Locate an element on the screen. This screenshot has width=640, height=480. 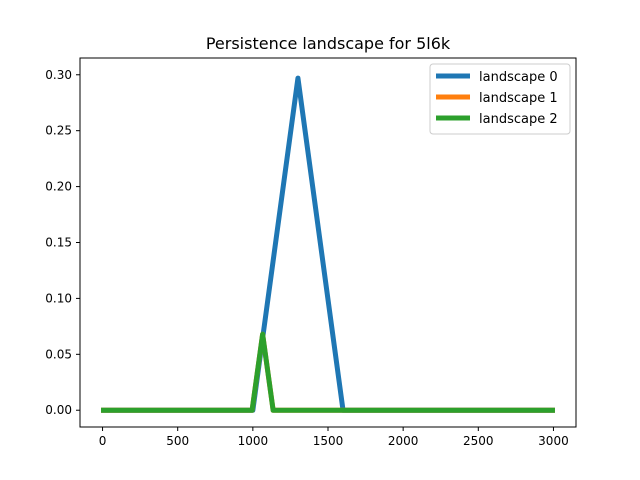
x-tick-label: 3000 is located at coordinates (553, 441).